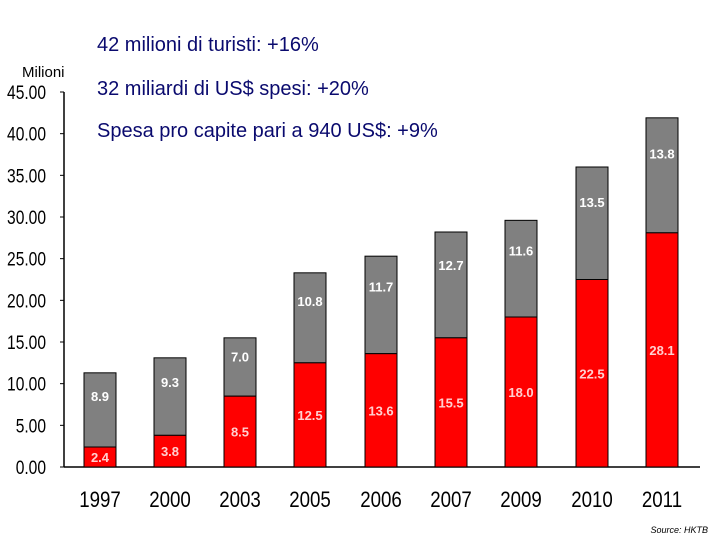 The image size is (720, 540). Describe the element at coordinates (233, 89) in the screenshot. I see `headline-spending: 32 miliardi di US$ spesi: +20%` at that location.